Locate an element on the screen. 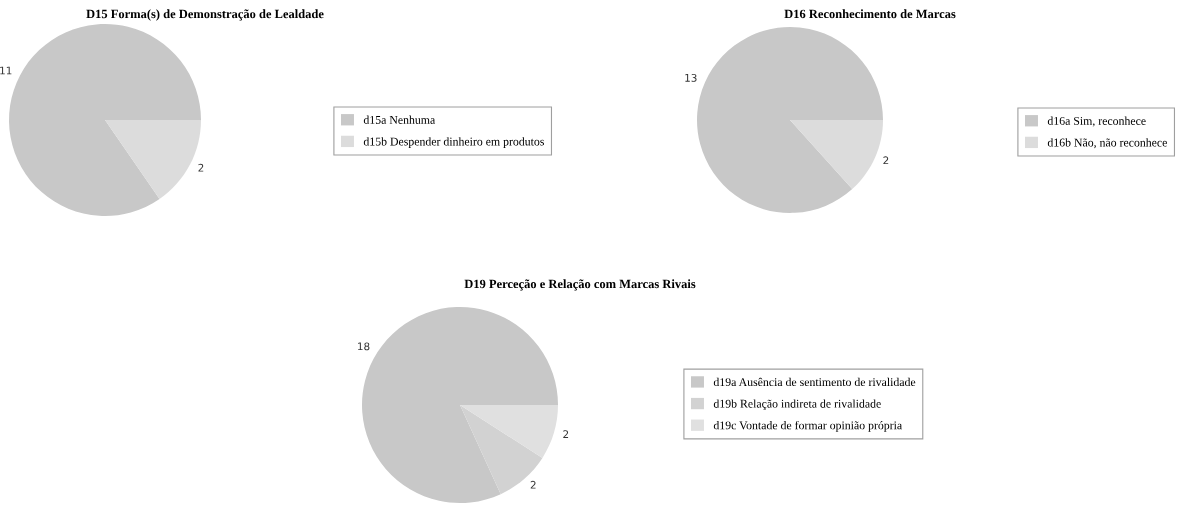 The image size is (1193, 505). legend-label: d19c Vontade de formar opinião própria is located at coordinates (807, 426).